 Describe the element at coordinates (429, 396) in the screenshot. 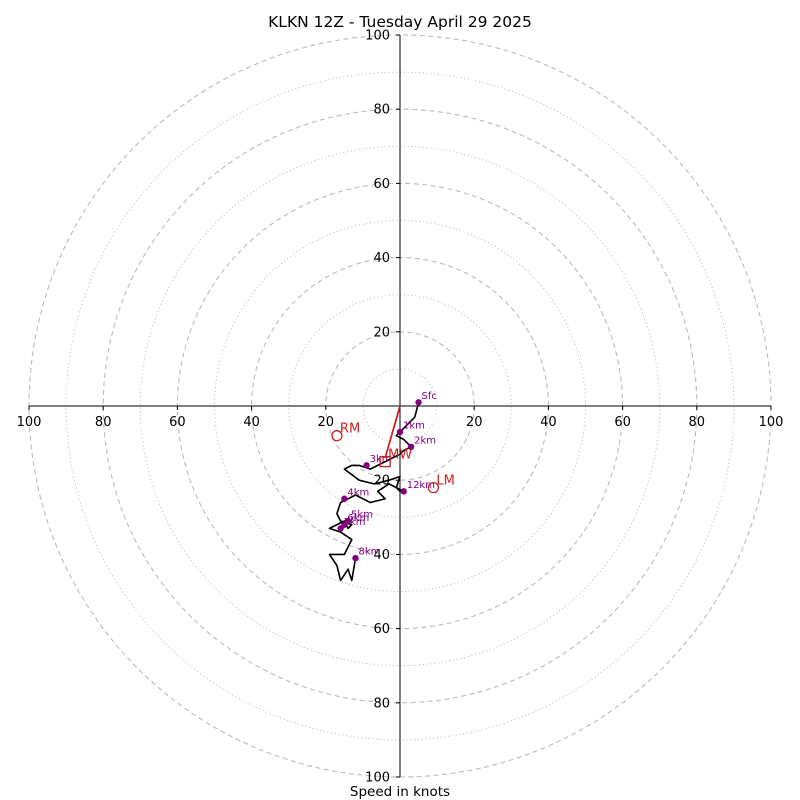

I see `height-point-label: Sfc` at that location.